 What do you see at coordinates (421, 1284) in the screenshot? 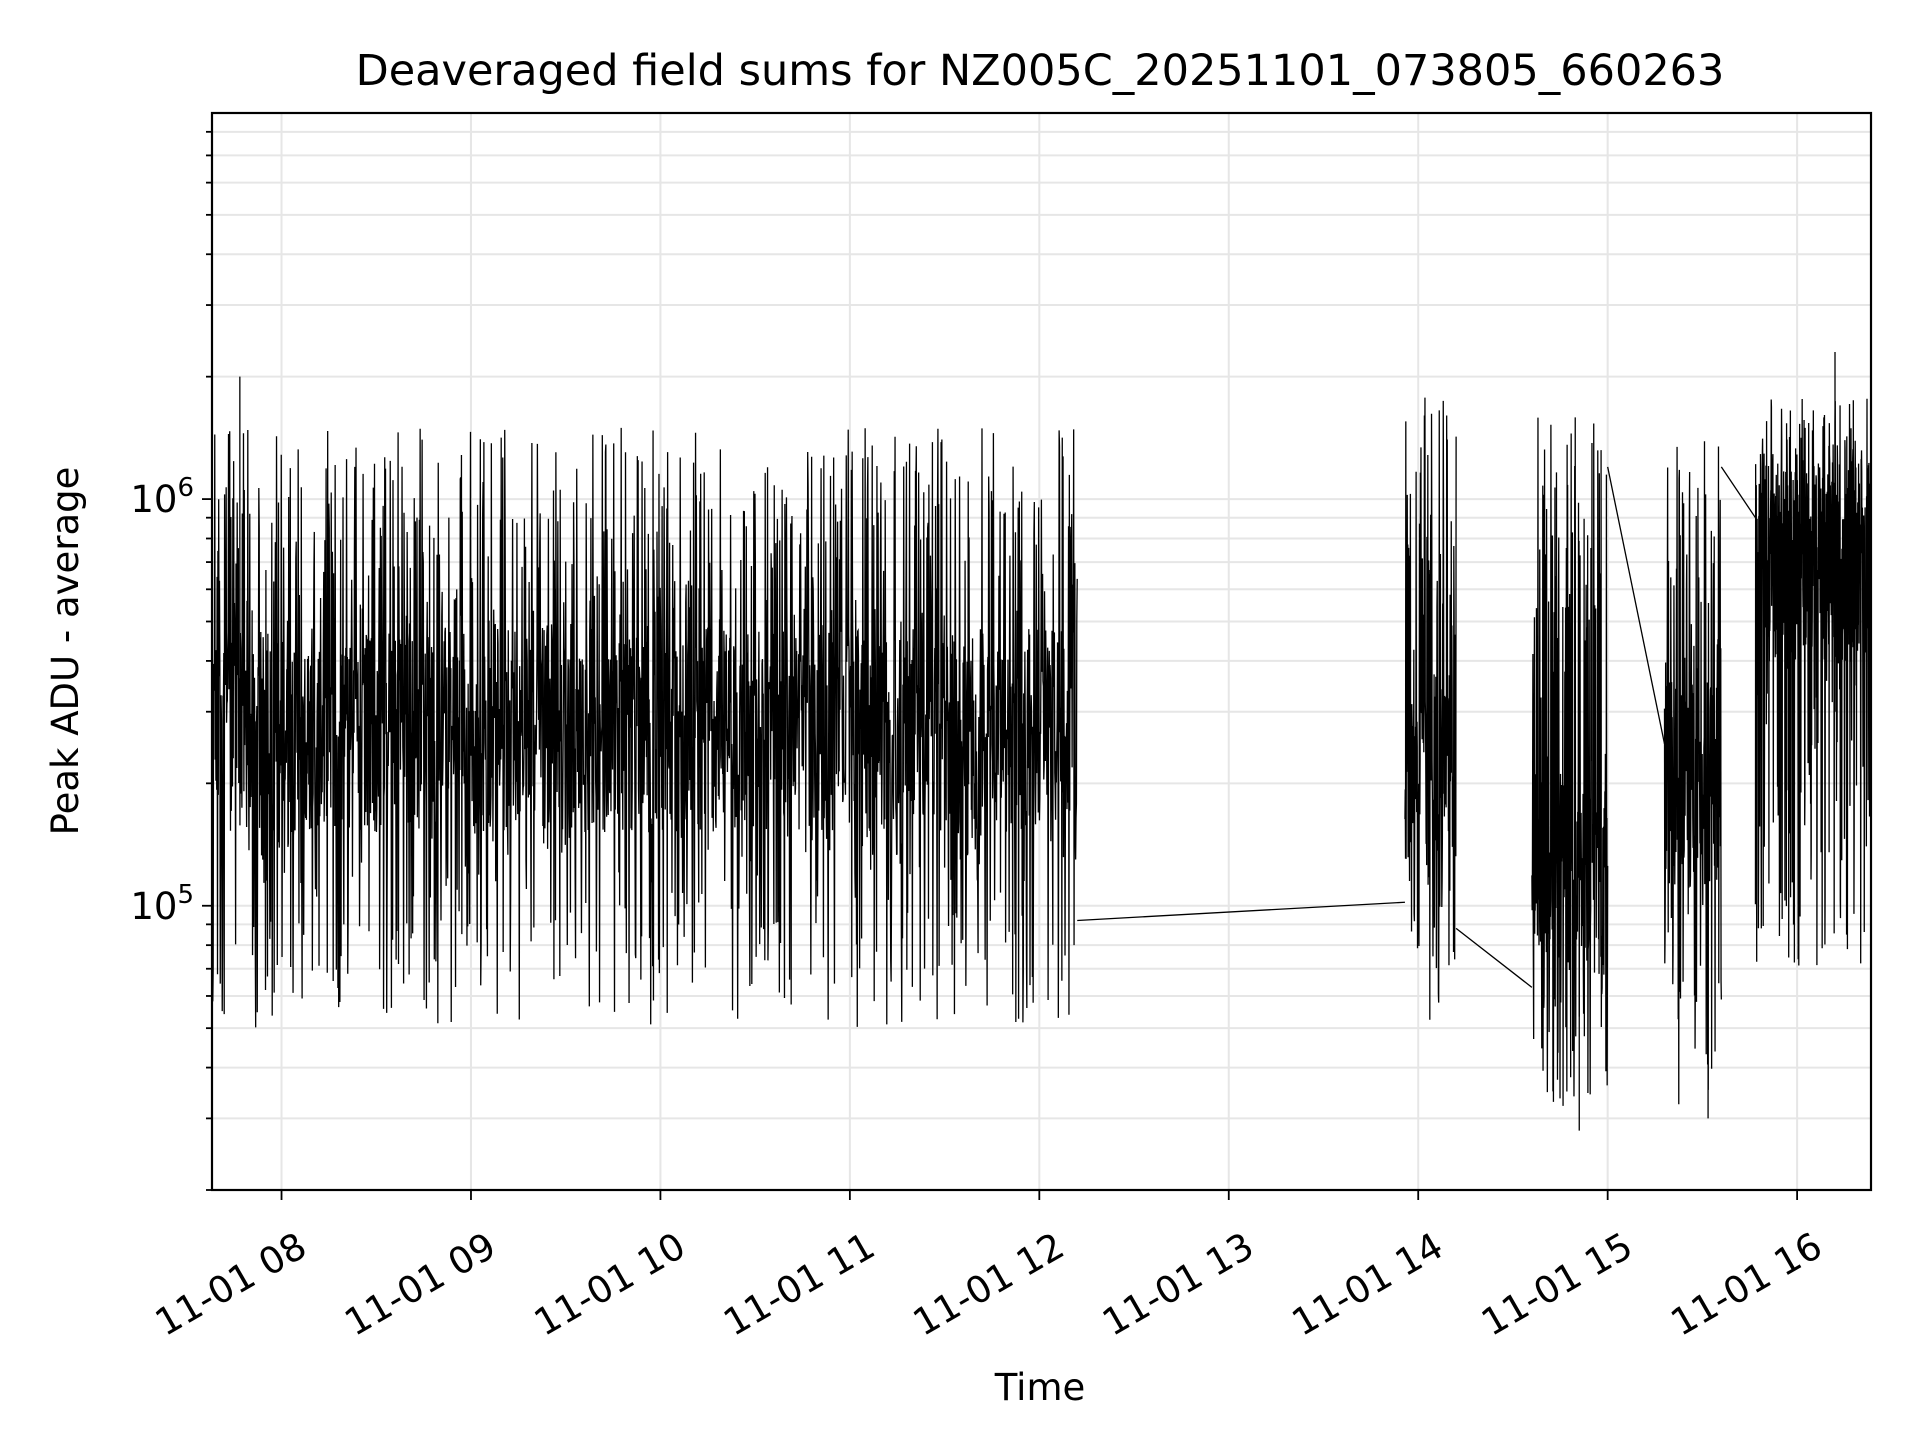
I see `x-tick-label: 11-01 09` at bounding box center [421, 1284].